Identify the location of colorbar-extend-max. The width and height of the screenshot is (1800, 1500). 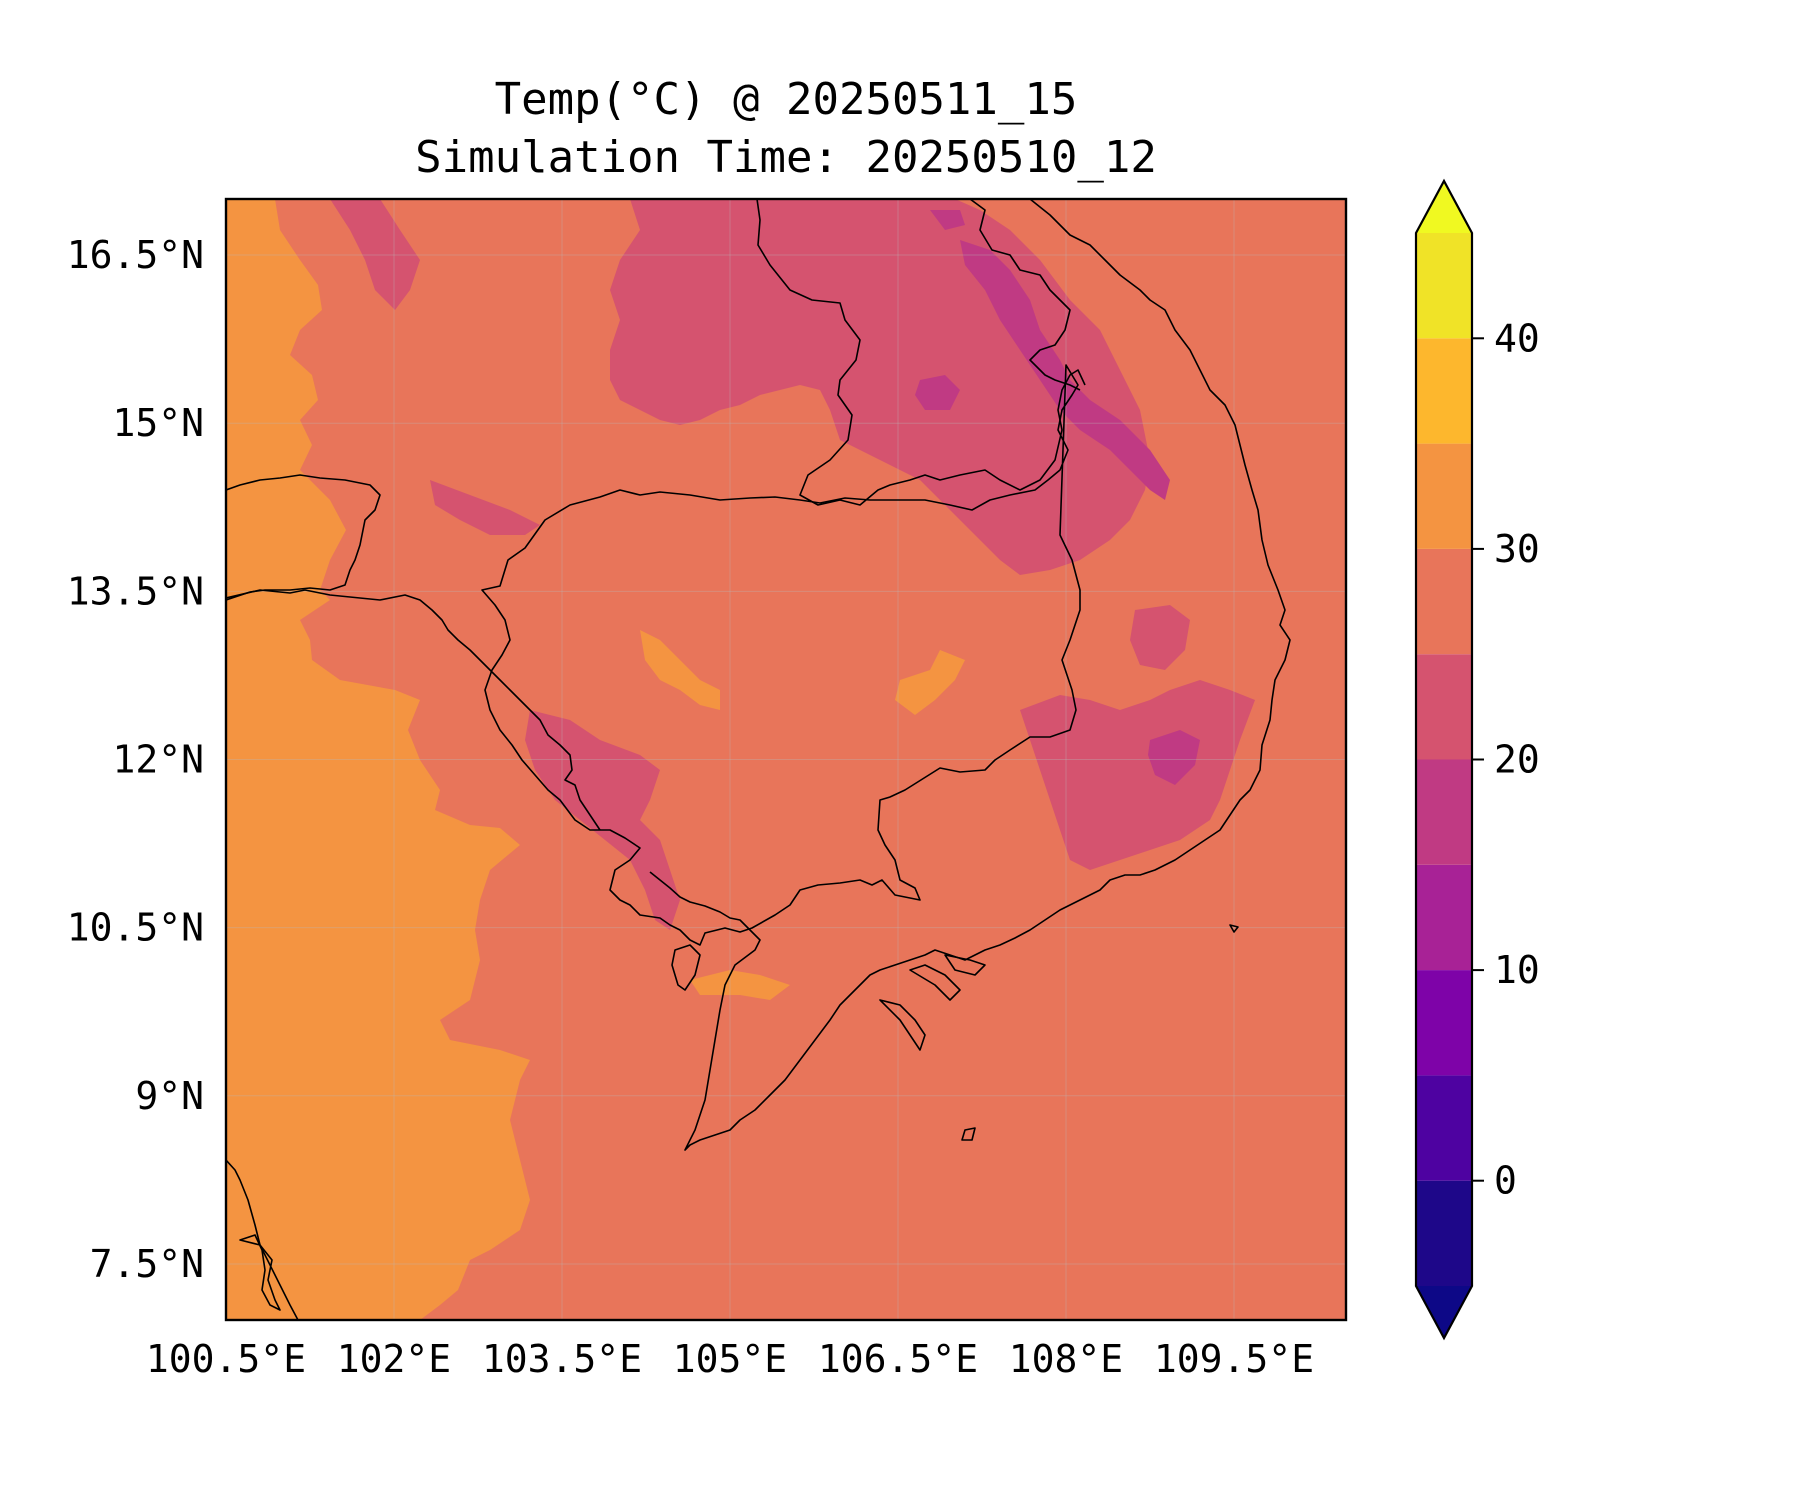
(1444, 207).